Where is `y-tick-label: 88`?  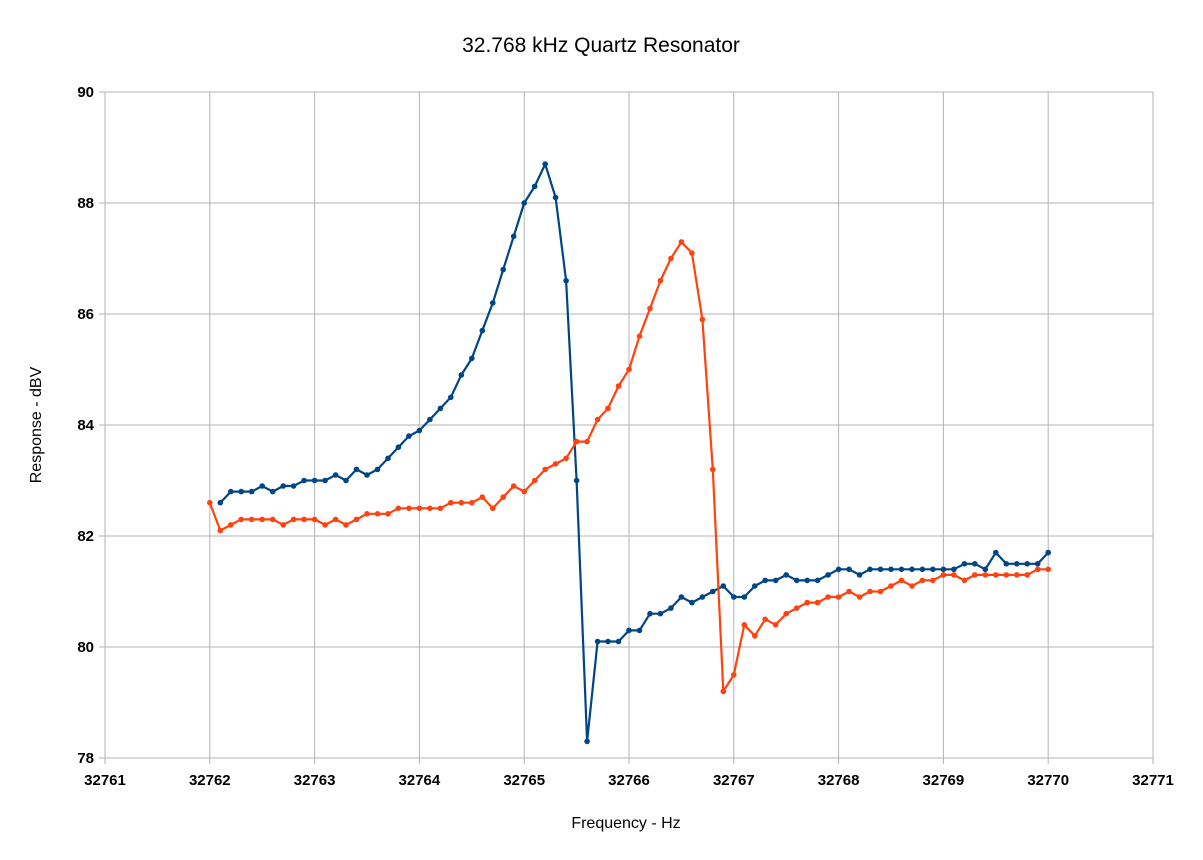
y-tick-label: 88 is located at coordinates (85, 203).